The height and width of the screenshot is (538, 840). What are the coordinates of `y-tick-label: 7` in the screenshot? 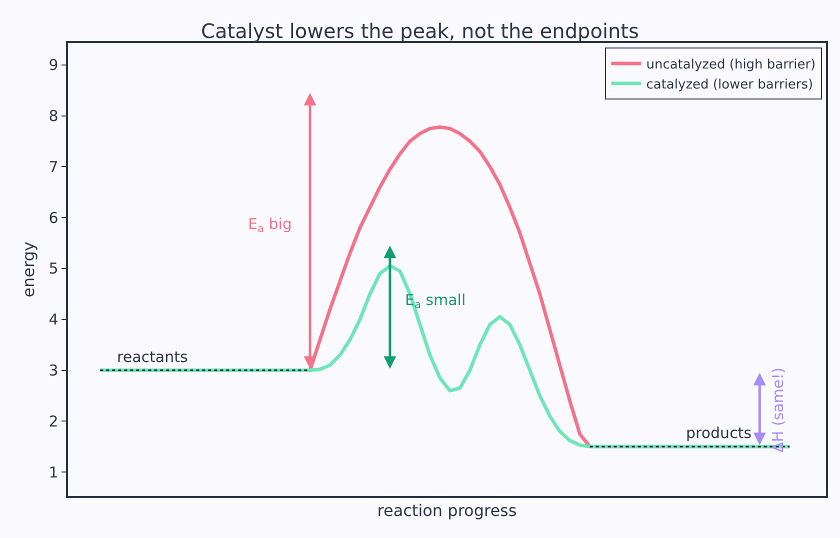 It's located at (53, 167).